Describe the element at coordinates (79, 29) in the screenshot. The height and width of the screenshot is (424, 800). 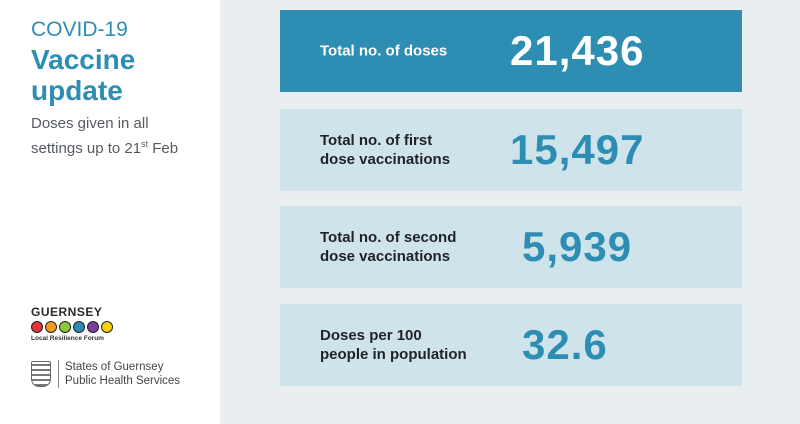
I see `kicker-title: COVID-19` at that location.